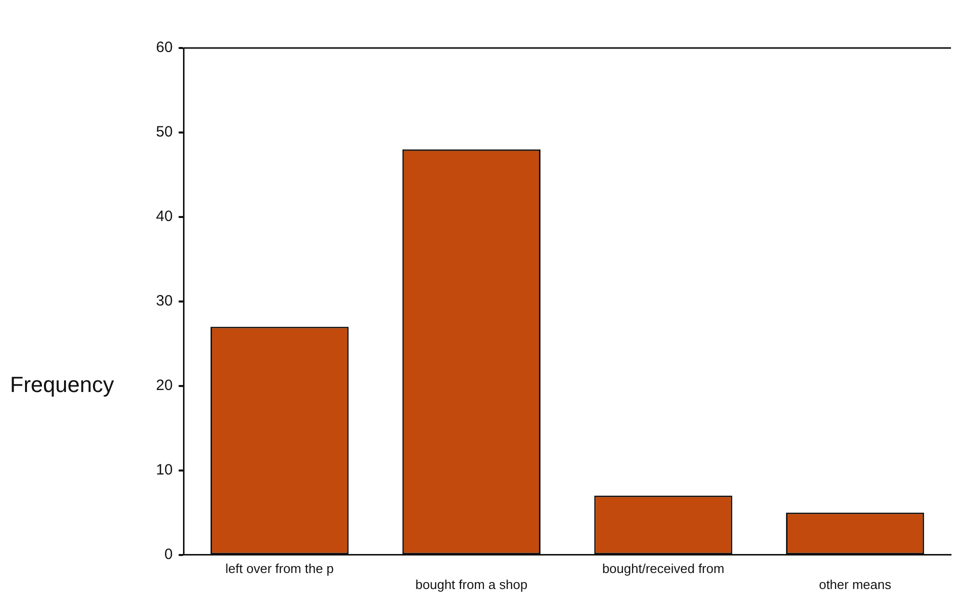 This screenshot has height=598, width=963. Describe the element at coordinates (164, 217) in the screenshot. I see `y-tick-label: 40` at that location.